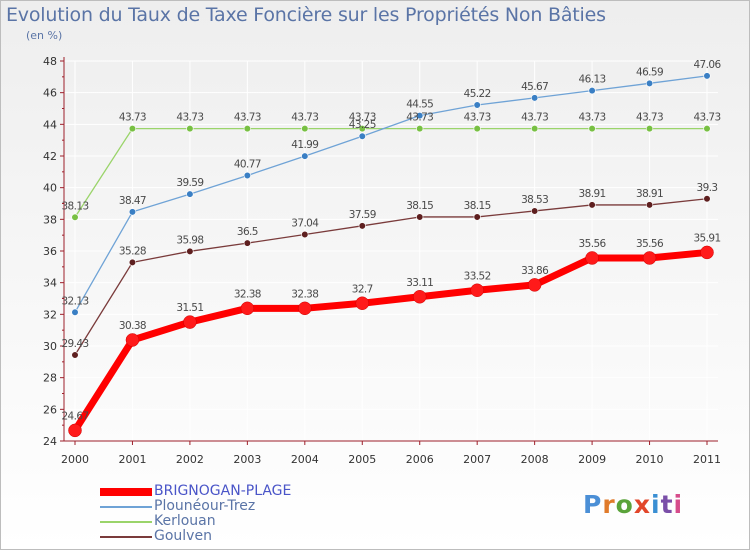 The height and width of the screenshot is (550, 750). Describe the element at coordinates (247, 164) in the screenshot. I see `data-label: 40.77` at that location.